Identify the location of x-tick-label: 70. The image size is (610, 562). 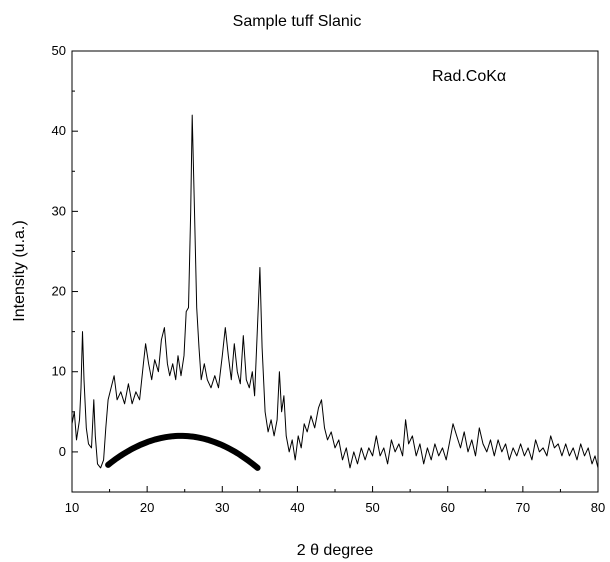
(523, 507).